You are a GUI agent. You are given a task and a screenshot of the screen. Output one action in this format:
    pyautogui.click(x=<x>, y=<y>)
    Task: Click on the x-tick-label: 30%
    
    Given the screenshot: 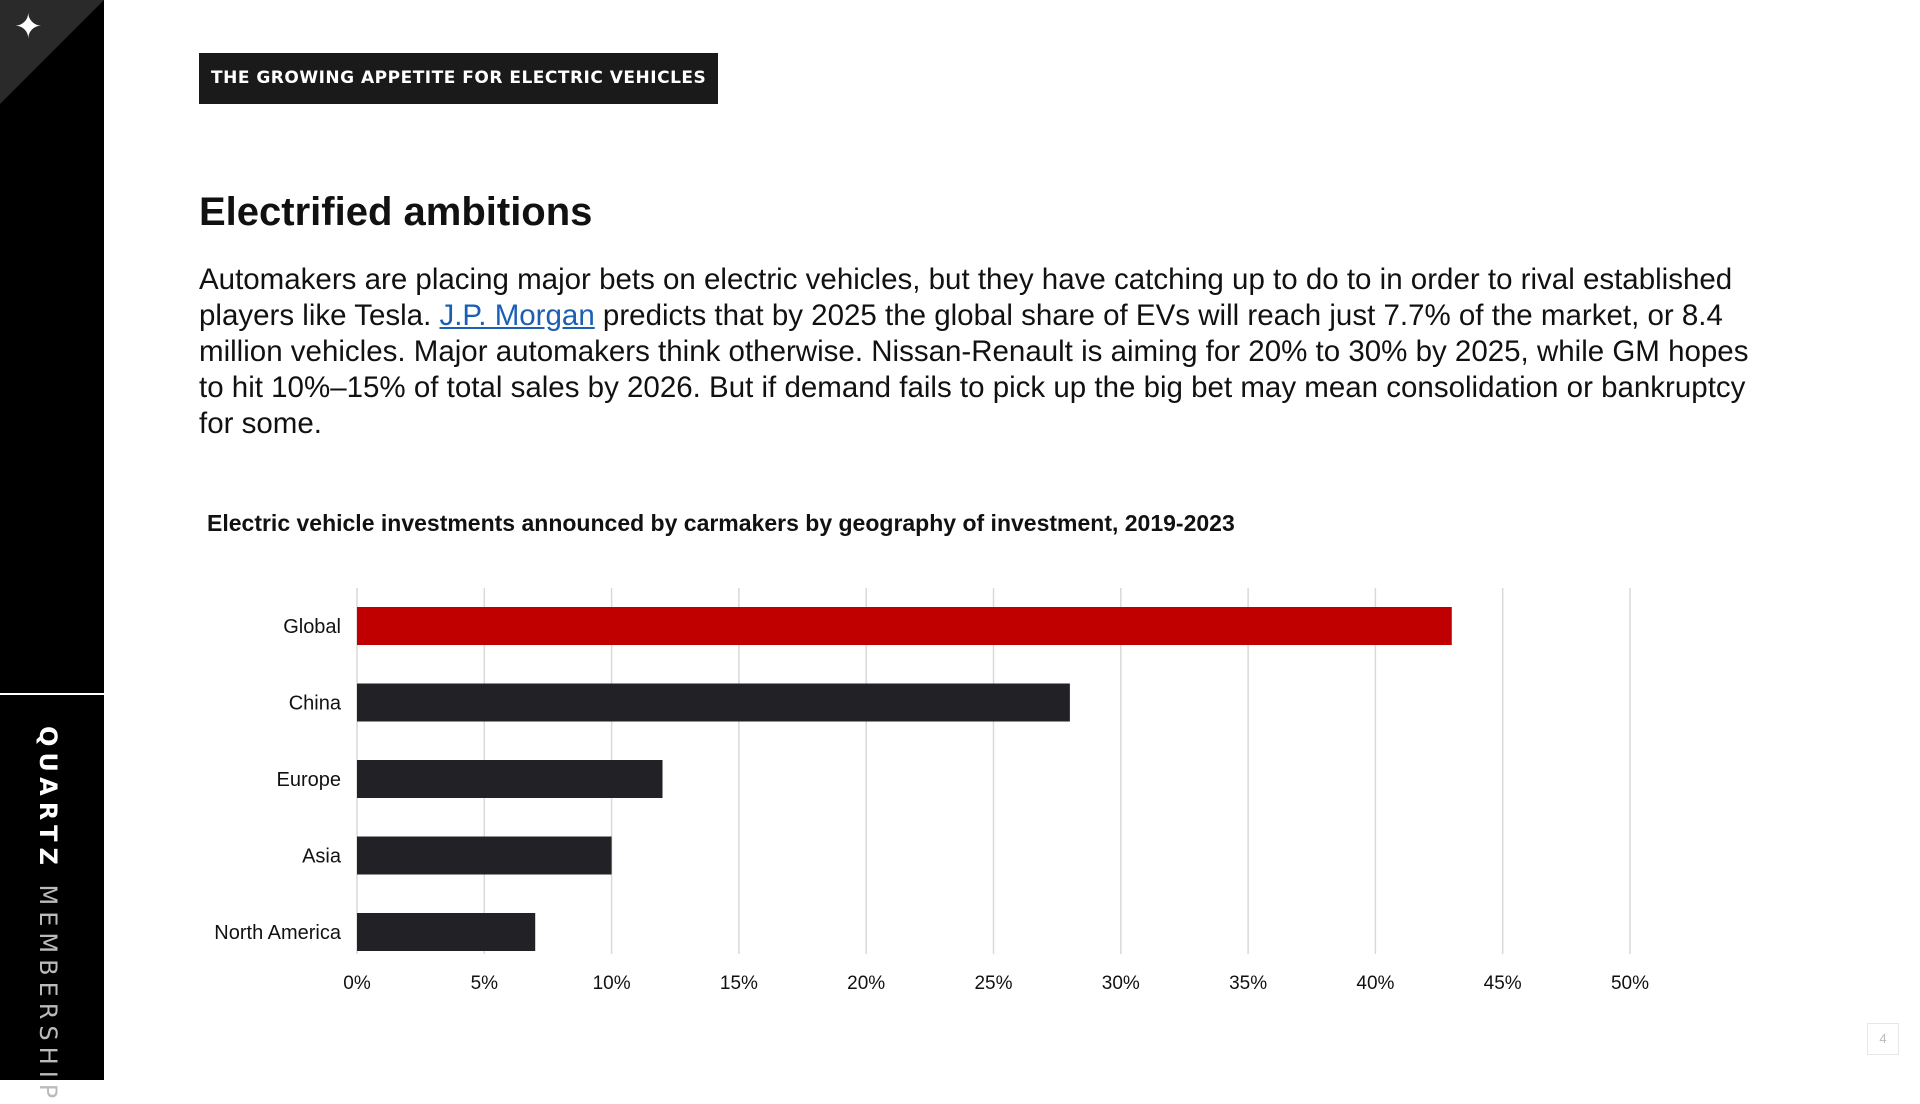 What is the action you would take?
    pyautogui.click(x=1121, y=983)
    